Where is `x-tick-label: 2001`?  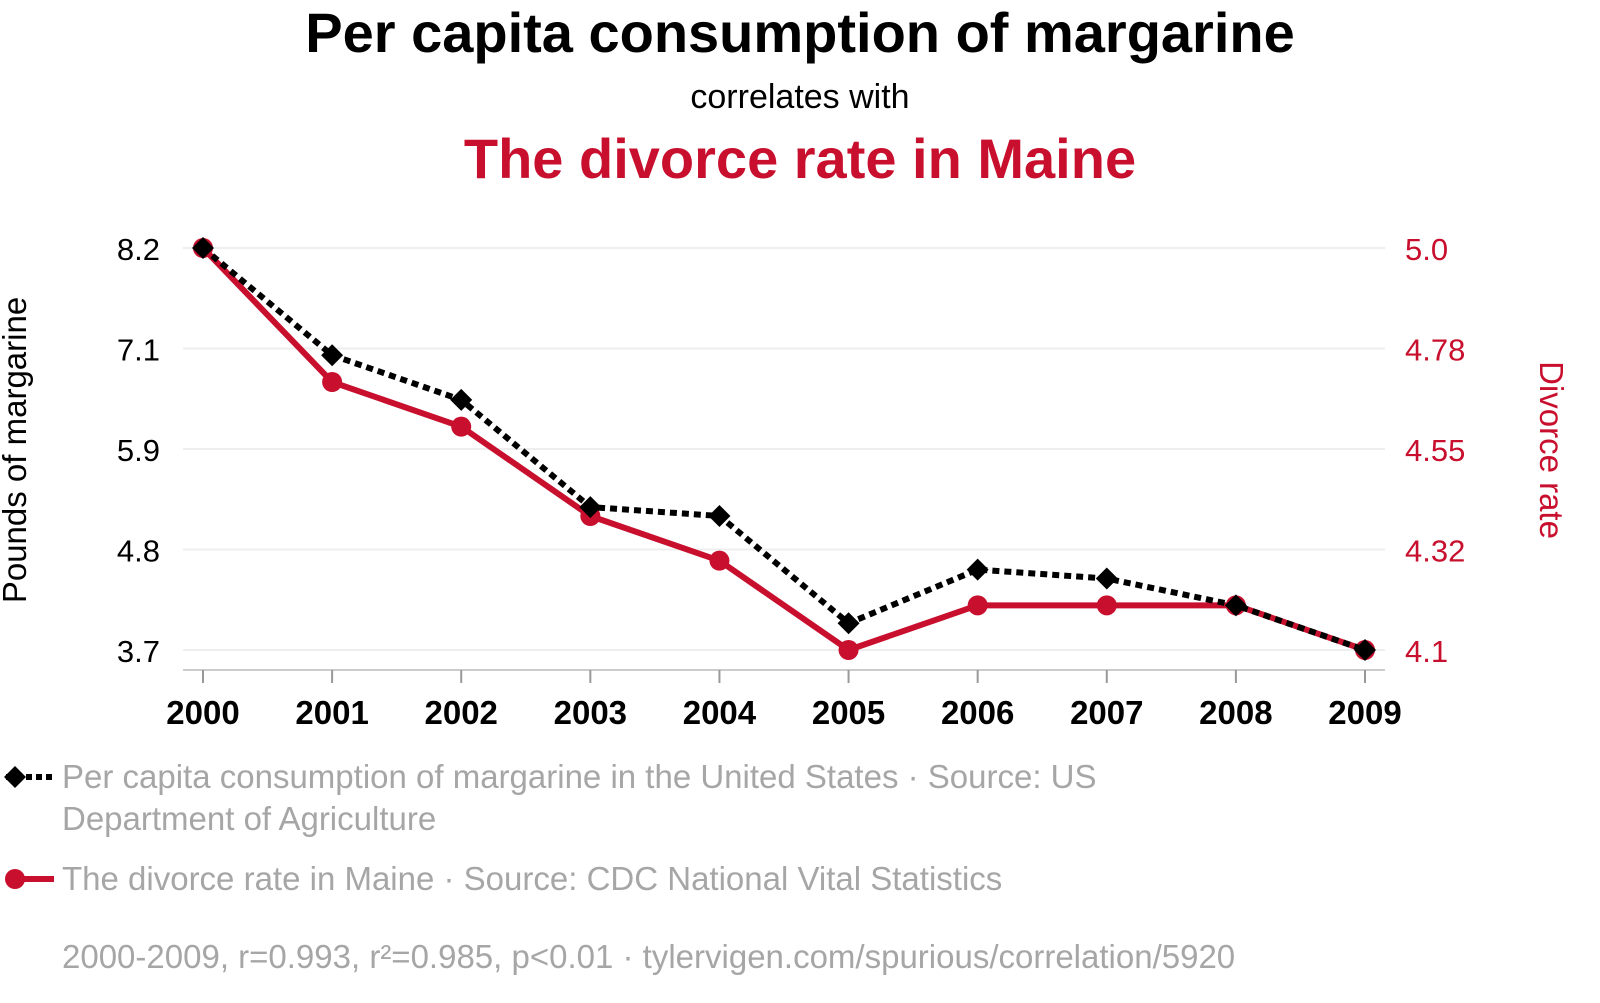 x-tick-label: 2001 is located at coordinates (331, 712).